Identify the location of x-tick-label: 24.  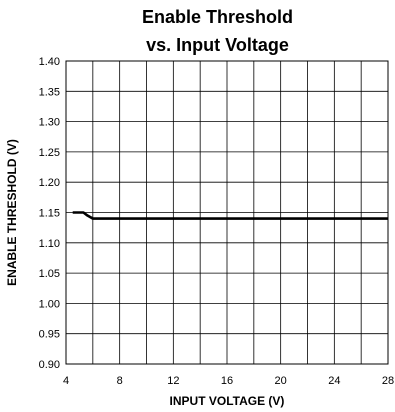
(334, 381).